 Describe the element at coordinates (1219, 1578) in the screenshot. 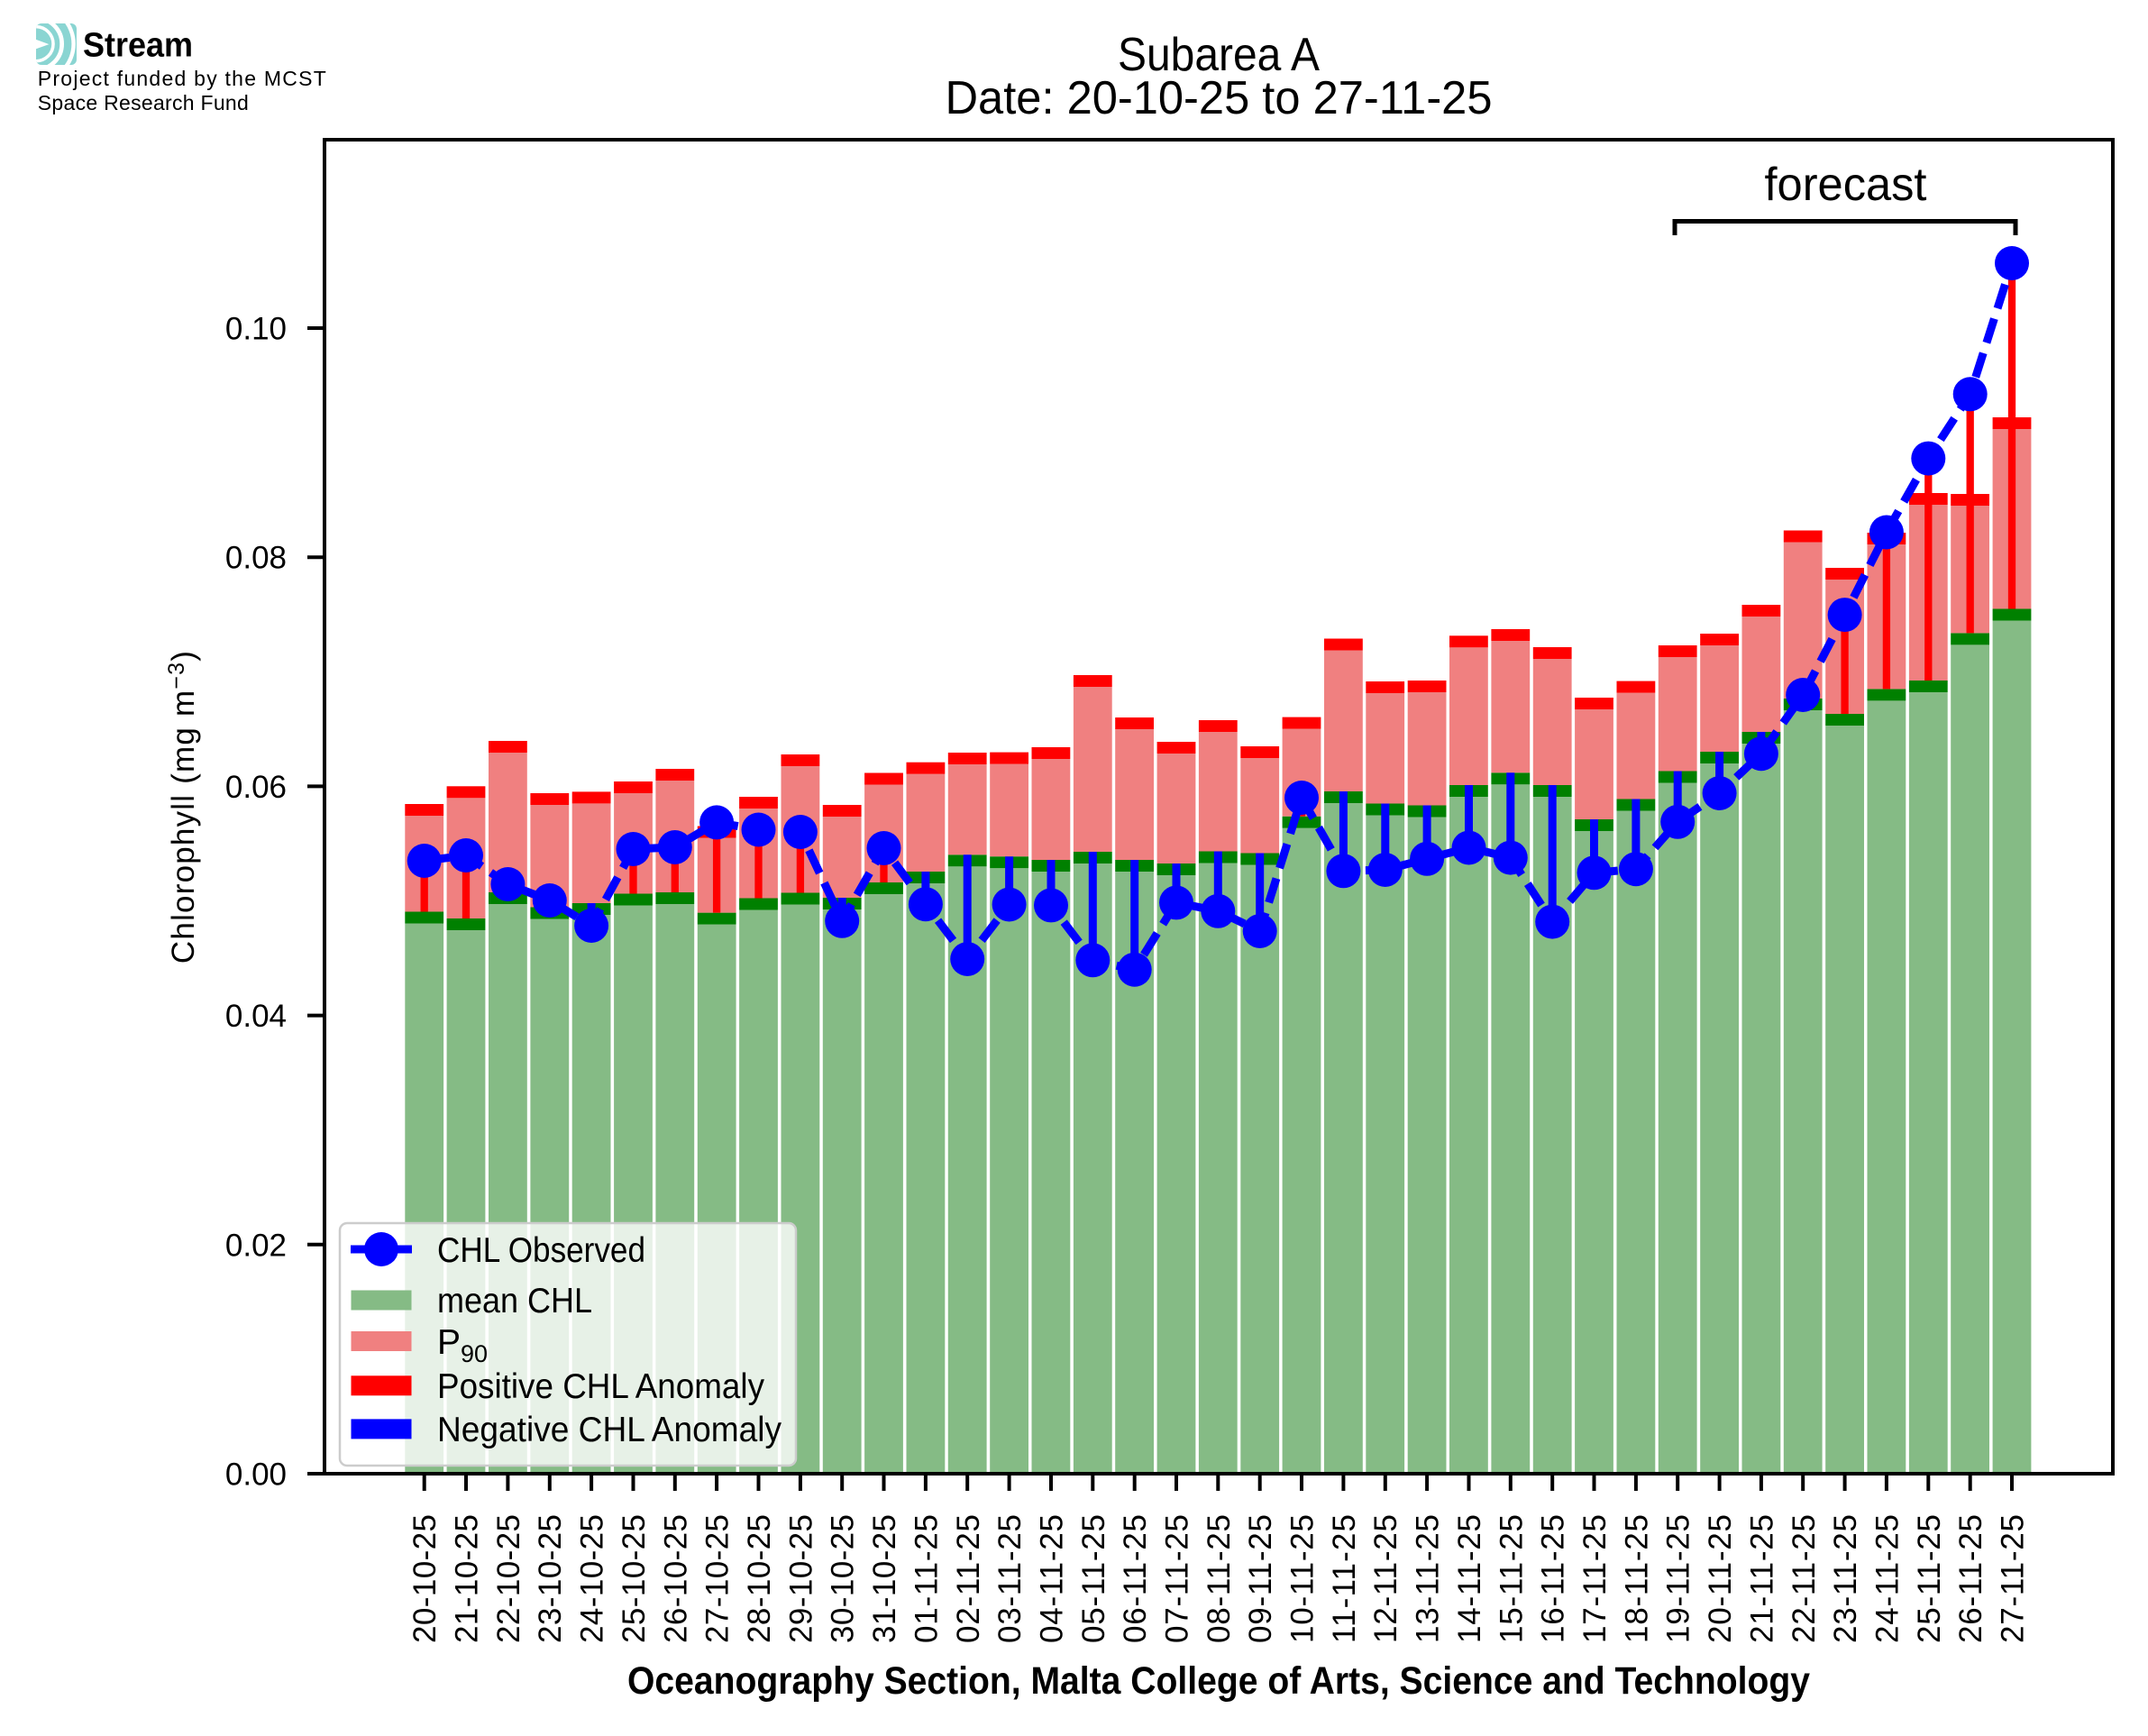

I see `svg-text: 08-11-25` at that location.